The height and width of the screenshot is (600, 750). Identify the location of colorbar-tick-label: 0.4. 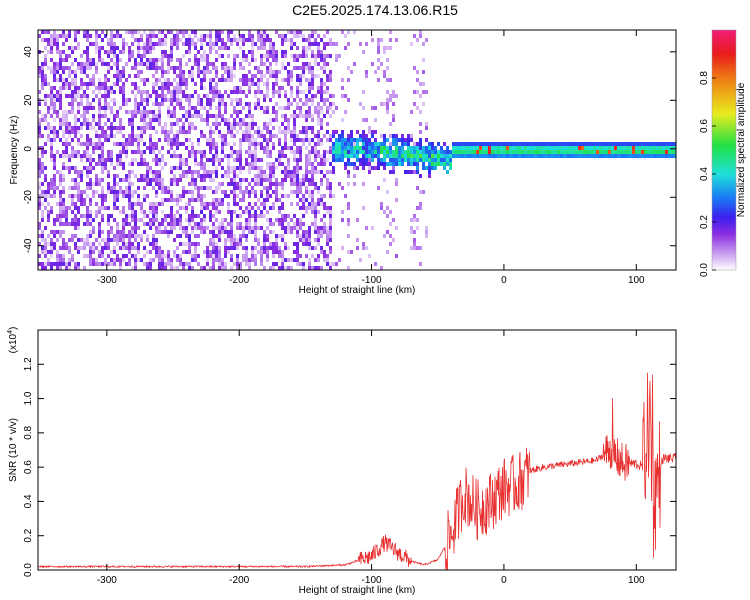
(704, 174).